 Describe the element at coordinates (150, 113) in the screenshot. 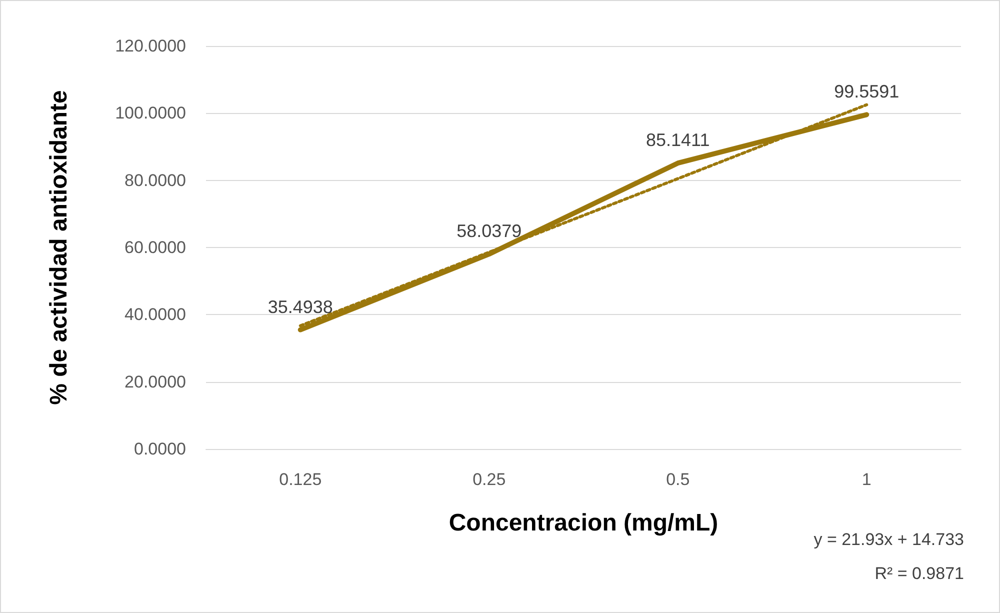

I see `y-tick-label: 100.0000` at that location.